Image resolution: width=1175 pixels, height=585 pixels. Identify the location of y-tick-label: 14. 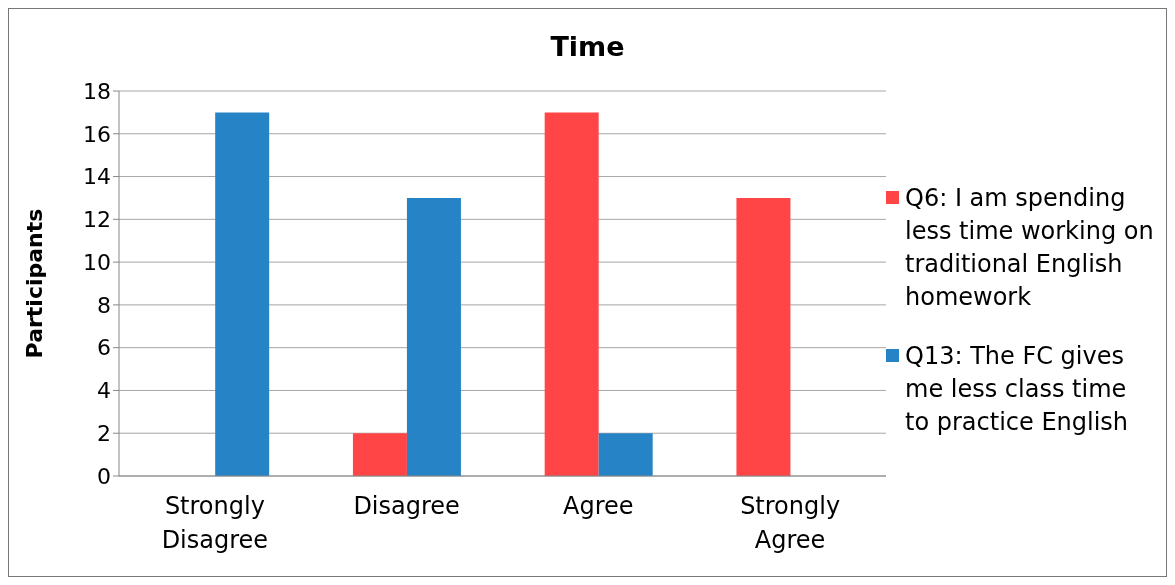
(97, 177).